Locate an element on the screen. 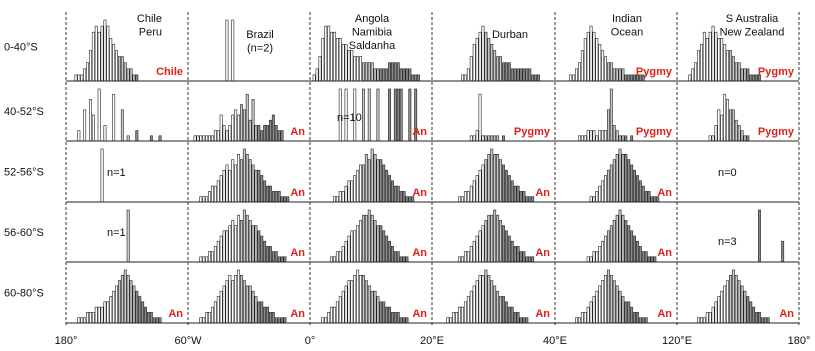 The height and width of the screenshot is (351, 815). sample-size-note: n=3 is located at coordinates (727, 242).